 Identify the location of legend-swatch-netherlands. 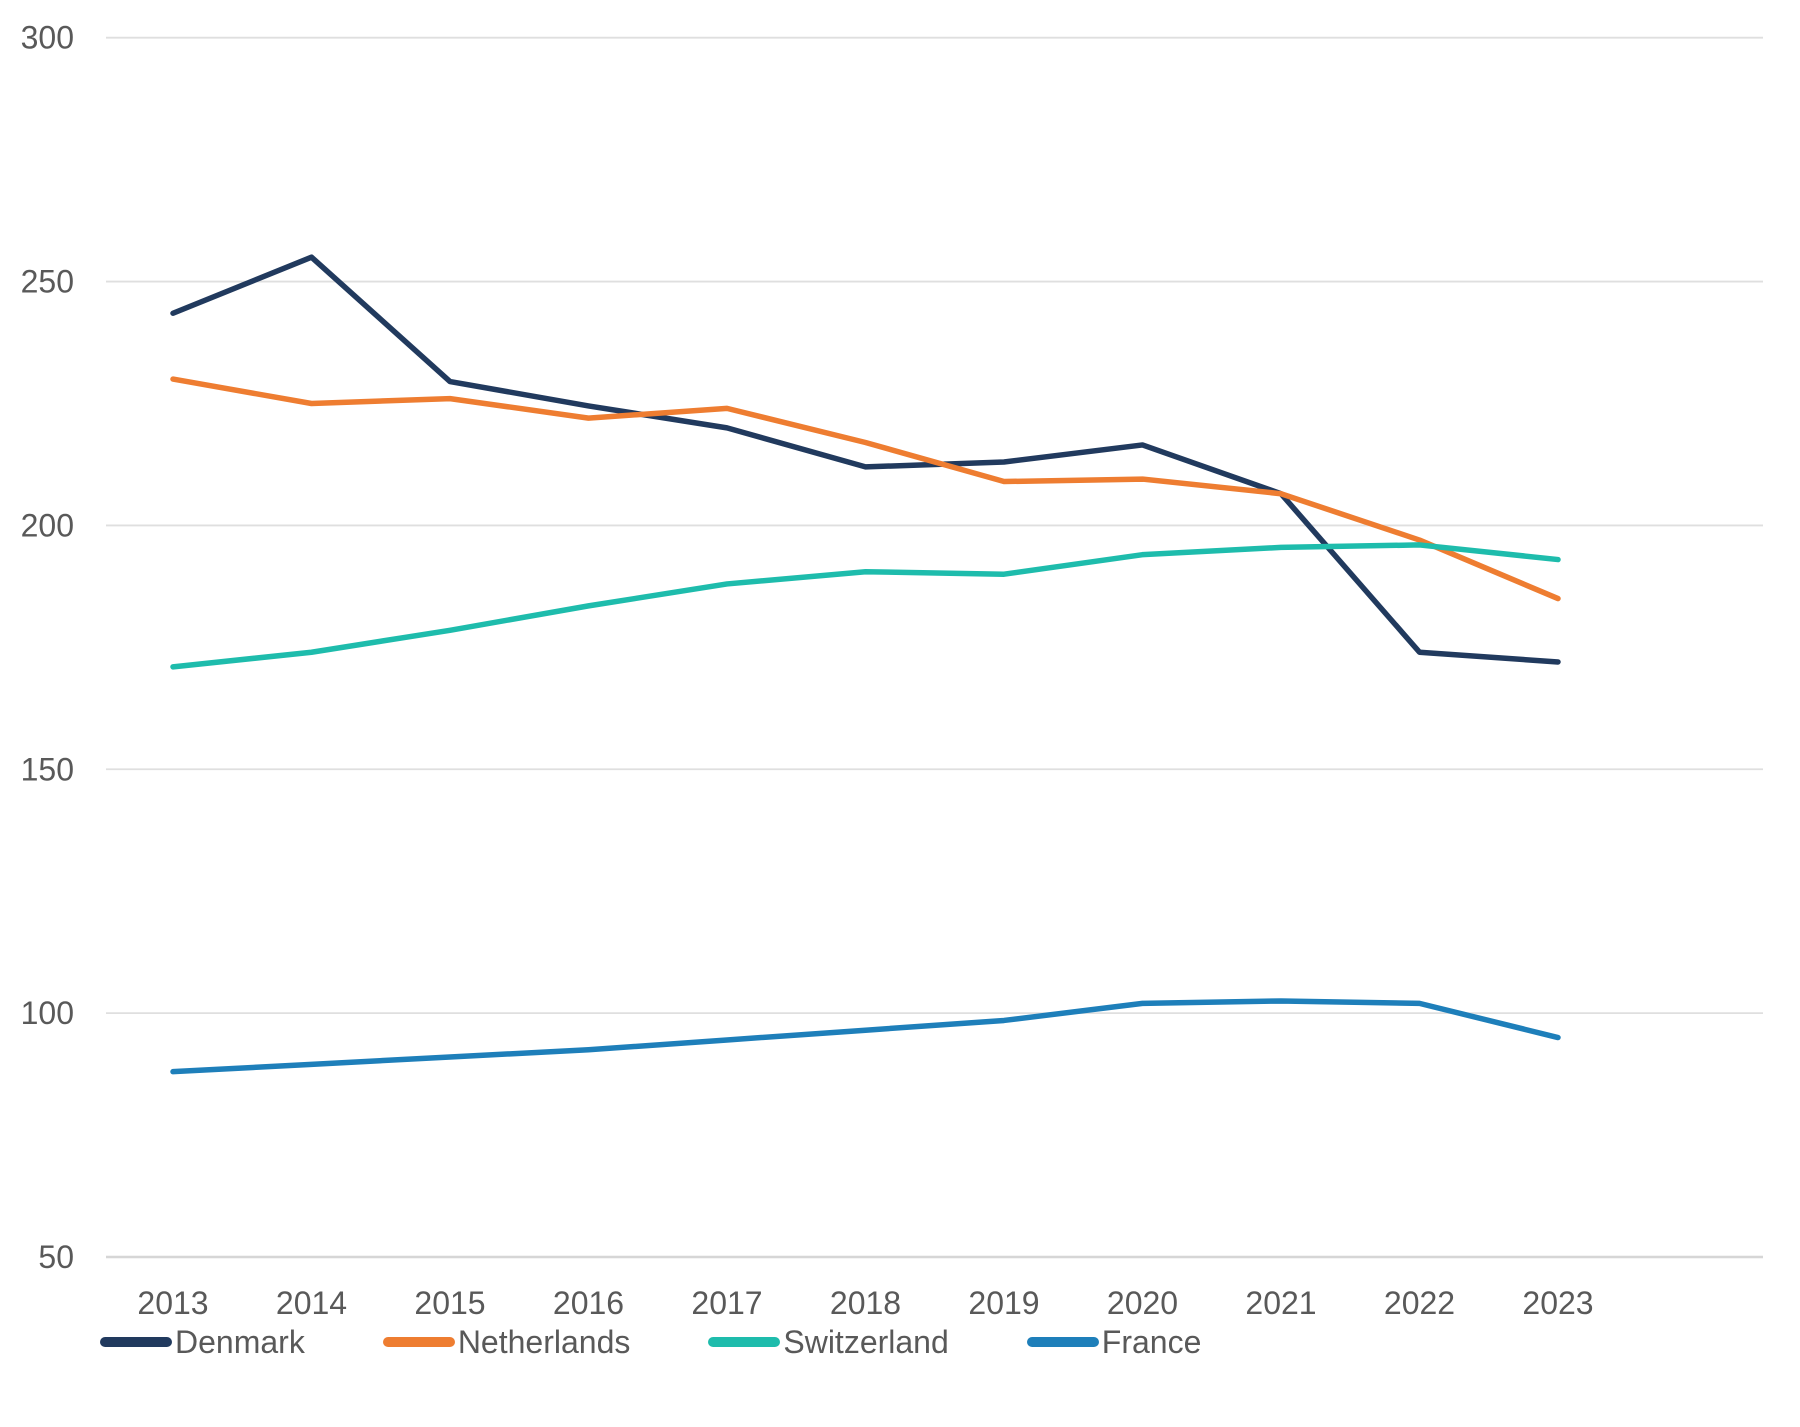
(418, 1342).